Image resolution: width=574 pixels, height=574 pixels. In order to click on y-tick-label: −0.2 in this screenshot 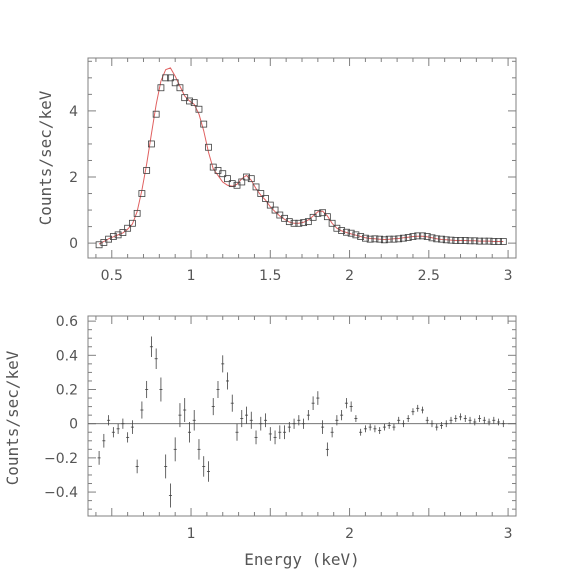, I will do `click(61, 459)`.